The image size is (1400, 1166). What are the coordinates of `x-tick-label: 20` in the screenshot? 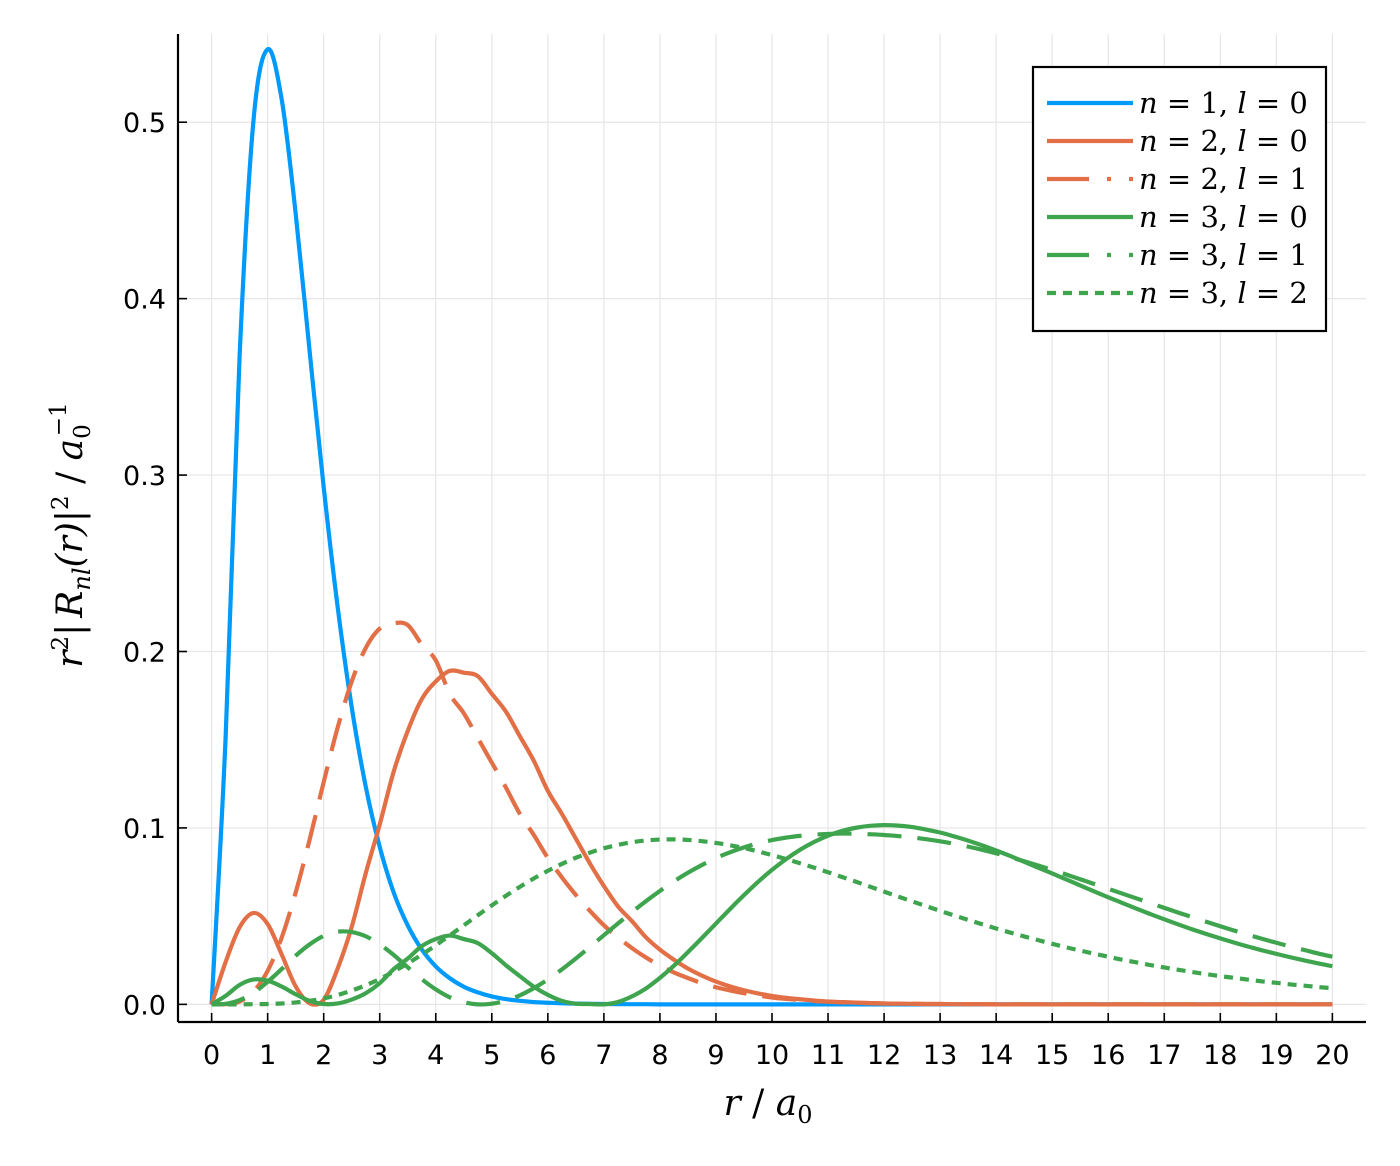 It's located at (1332, 1055).